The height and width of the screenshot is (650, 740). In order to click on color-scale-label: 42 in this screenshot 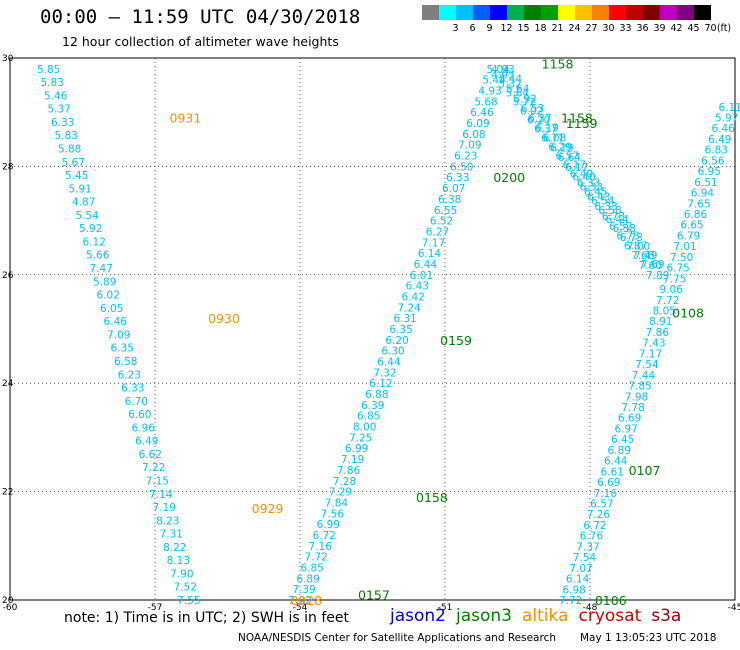, I will do `click(676, 28)`.